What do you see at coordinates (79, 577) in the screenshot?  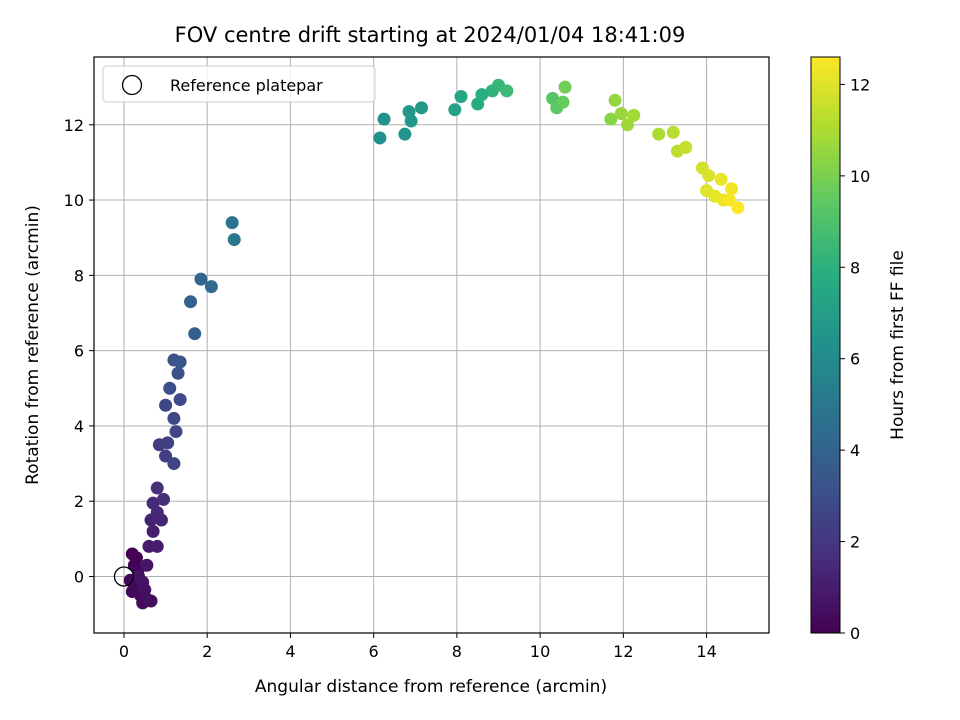 I see `y-tick-label: 0` at bounding box center [79, 577].